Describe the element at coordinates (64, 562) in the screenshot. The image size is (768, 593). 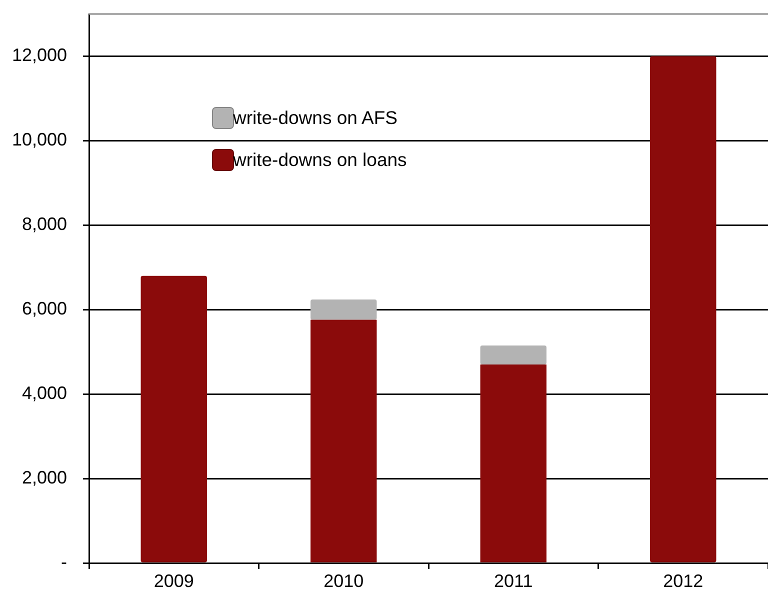
I see `y-tick-label: -` at that location.